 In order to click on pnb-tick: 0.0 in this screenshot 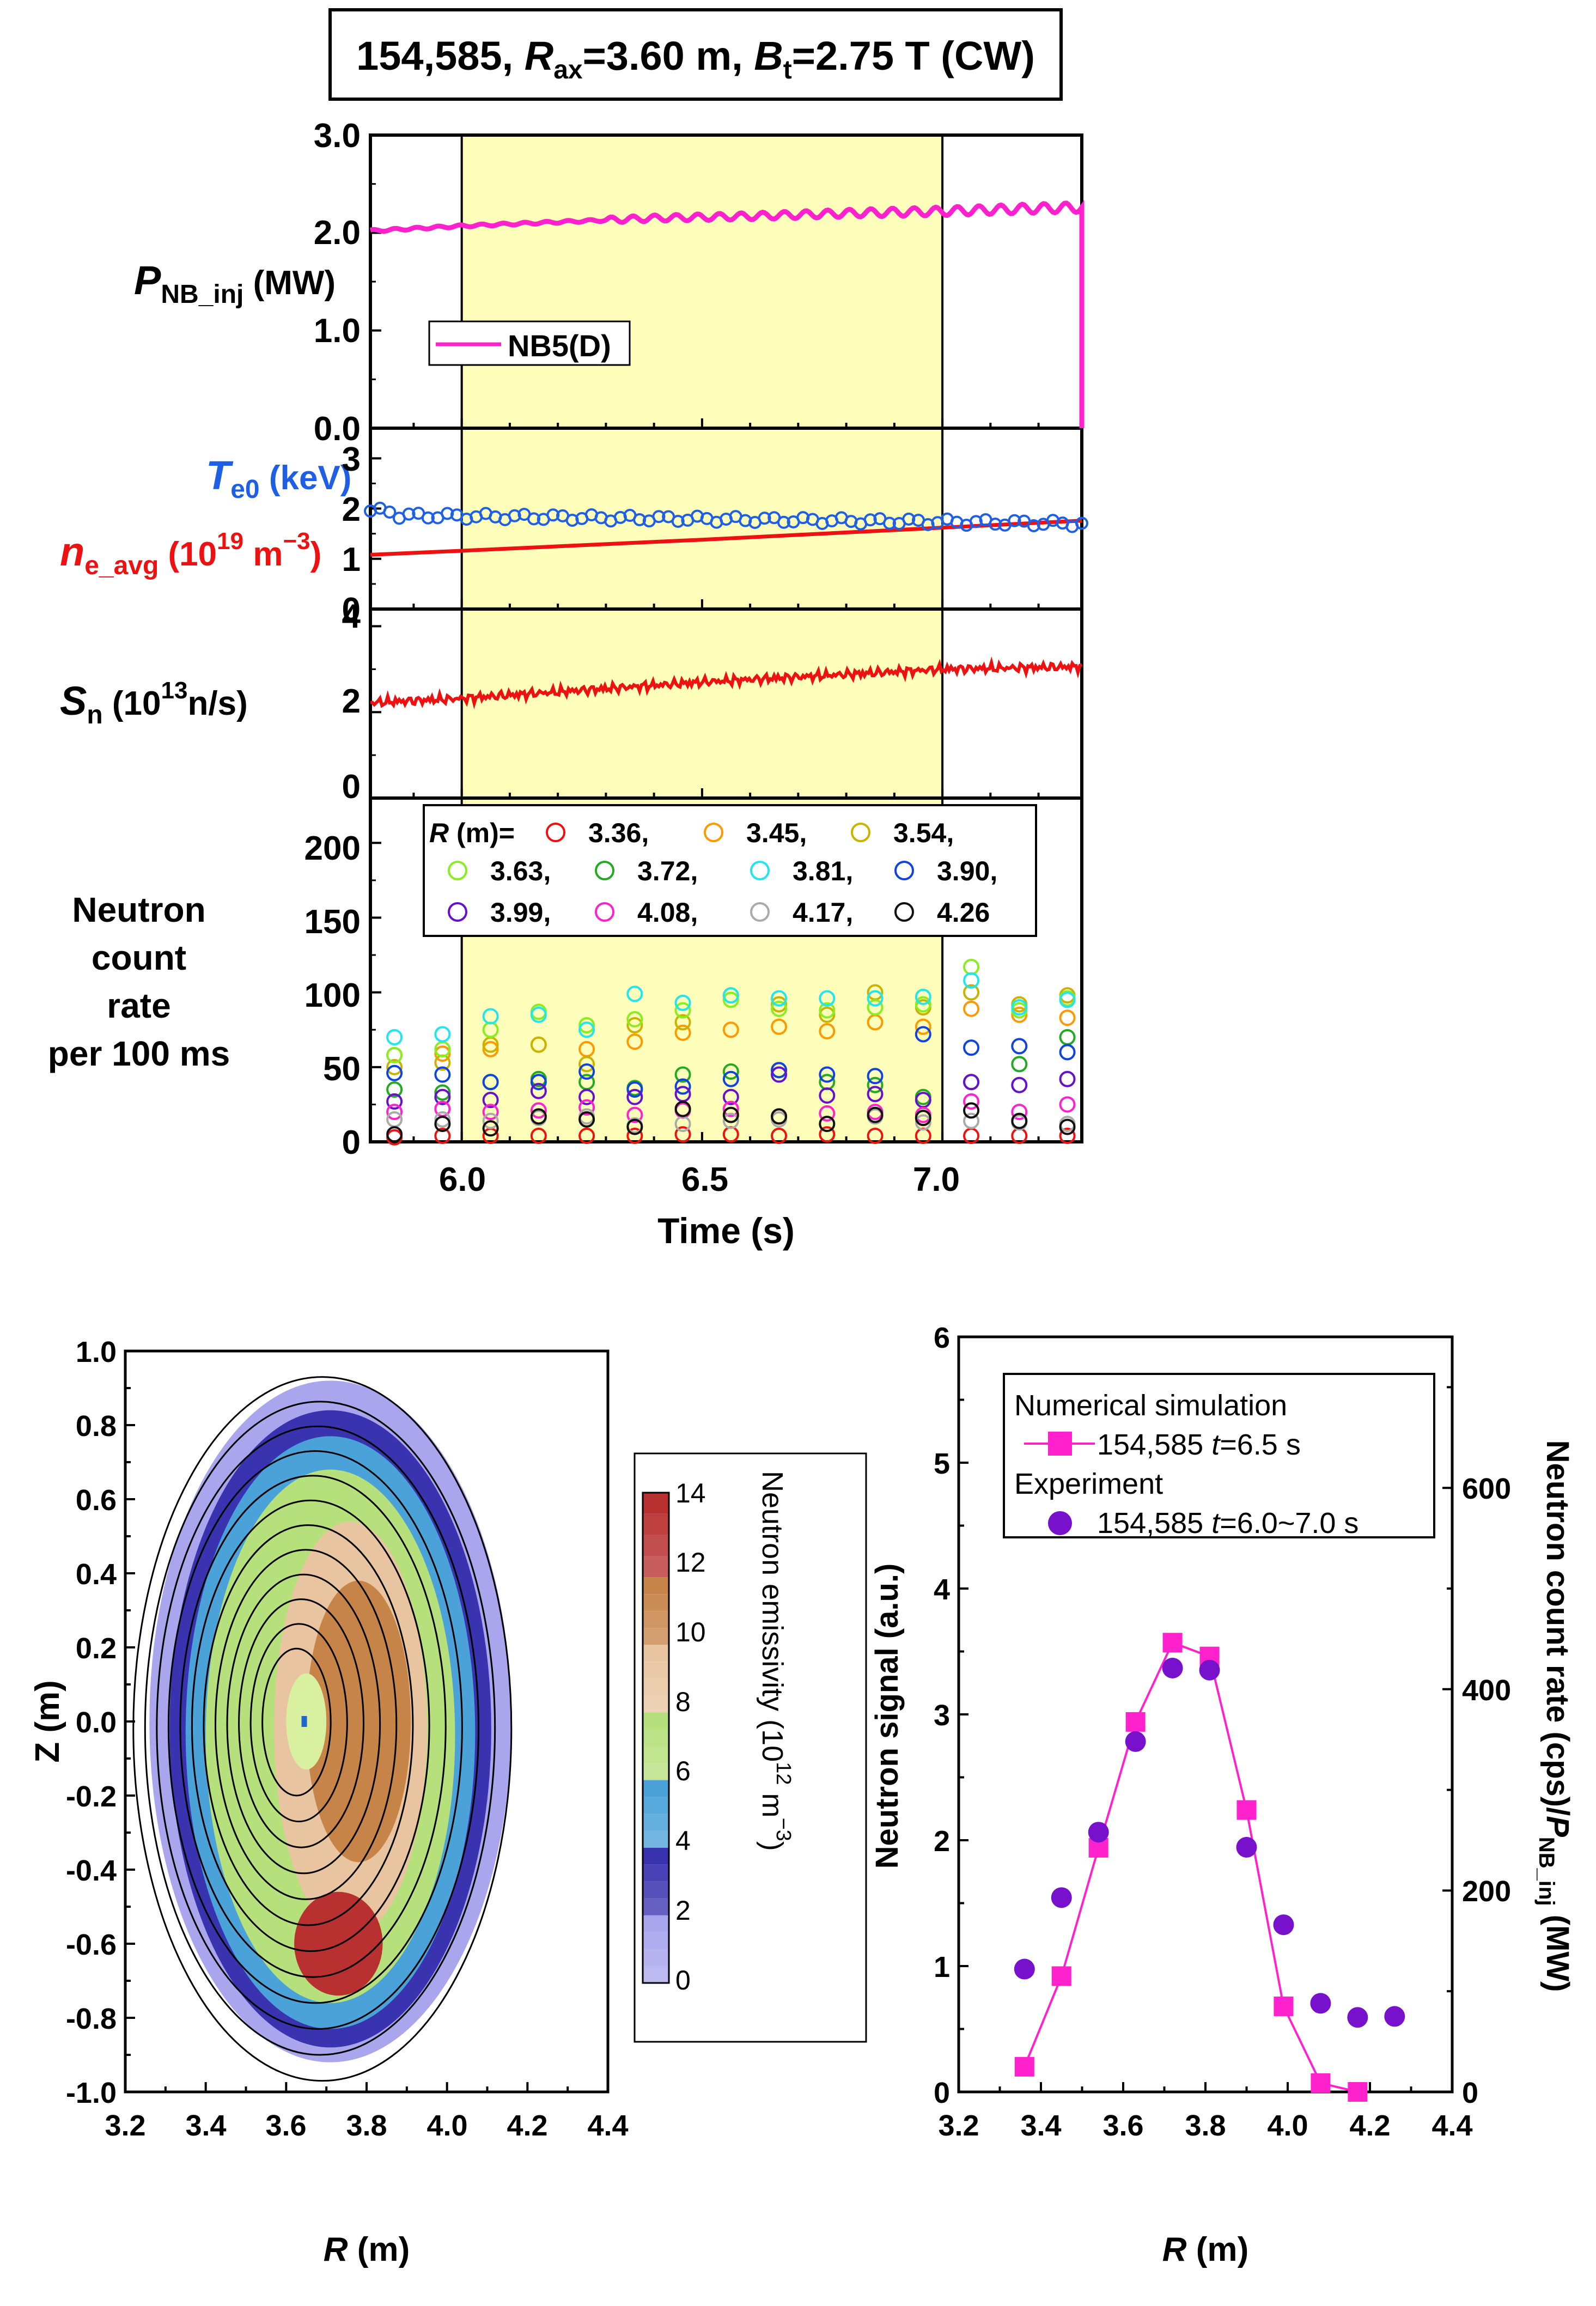, I will do `click(338, 429)`.